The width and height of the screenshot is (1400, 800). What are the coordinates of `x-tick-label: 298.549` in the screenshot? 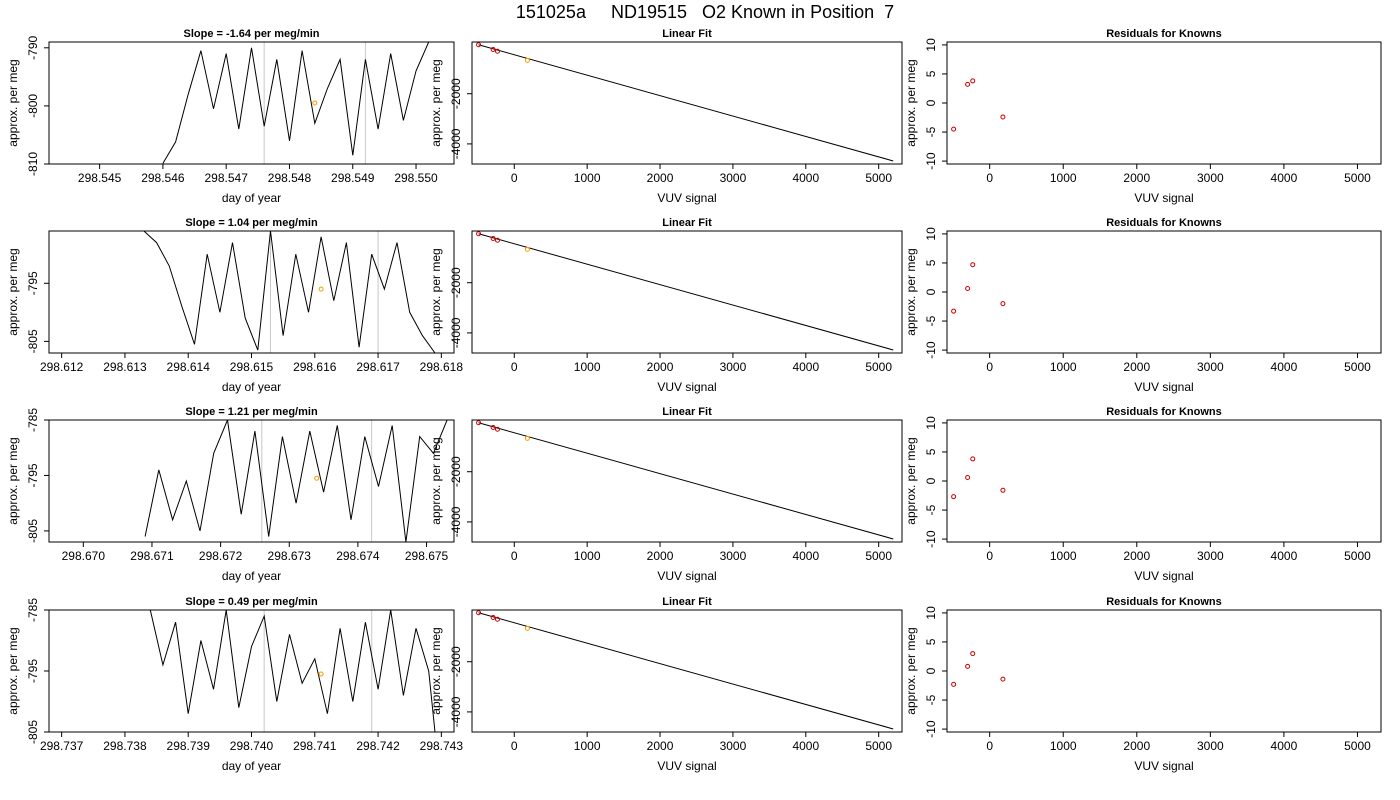 It's located at (353, 178).